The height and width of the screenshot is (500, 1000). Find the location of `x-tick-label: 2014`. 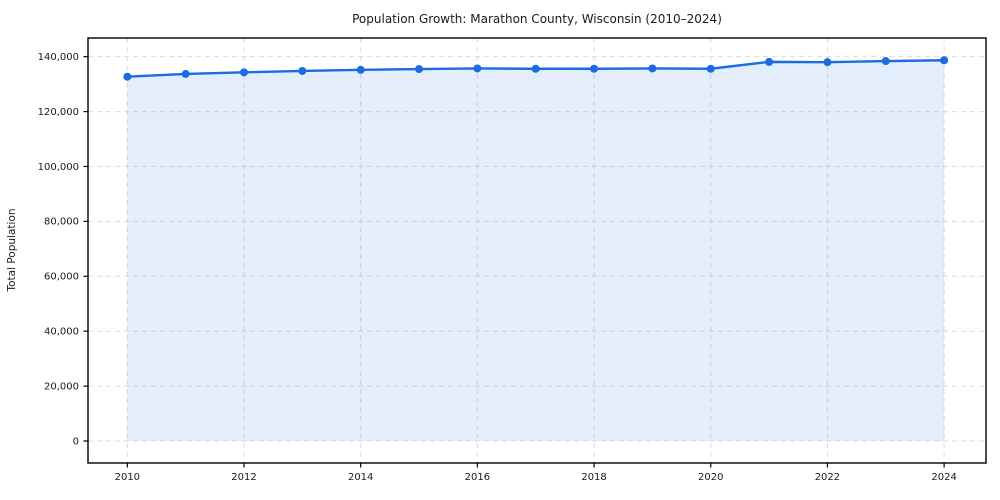

x-tick-label: 2014 is located at coordinates (360, 477).